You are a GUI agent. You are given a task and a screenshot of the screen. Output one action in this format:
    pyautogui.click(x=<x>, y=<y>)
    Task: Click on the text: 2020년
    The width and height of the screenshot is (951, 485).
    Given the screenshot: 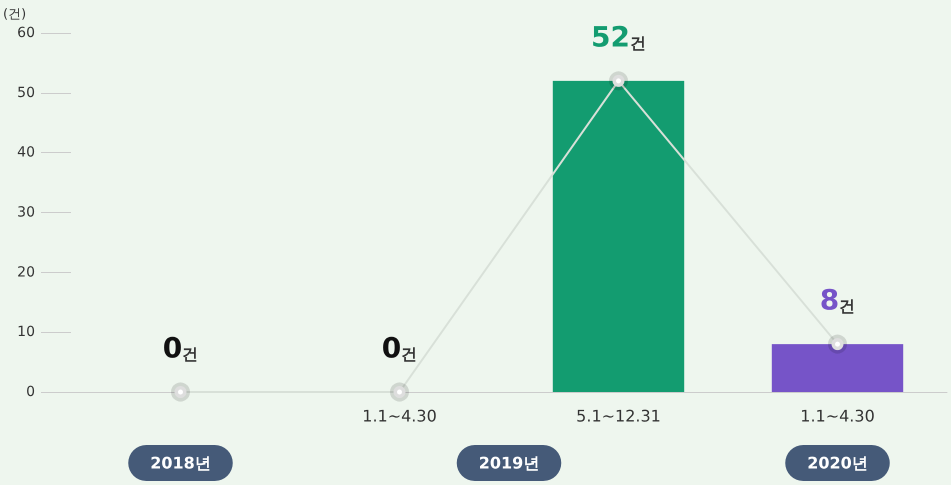 What is the action you would take?
    pyautogui.click(x=837, y=463)
    